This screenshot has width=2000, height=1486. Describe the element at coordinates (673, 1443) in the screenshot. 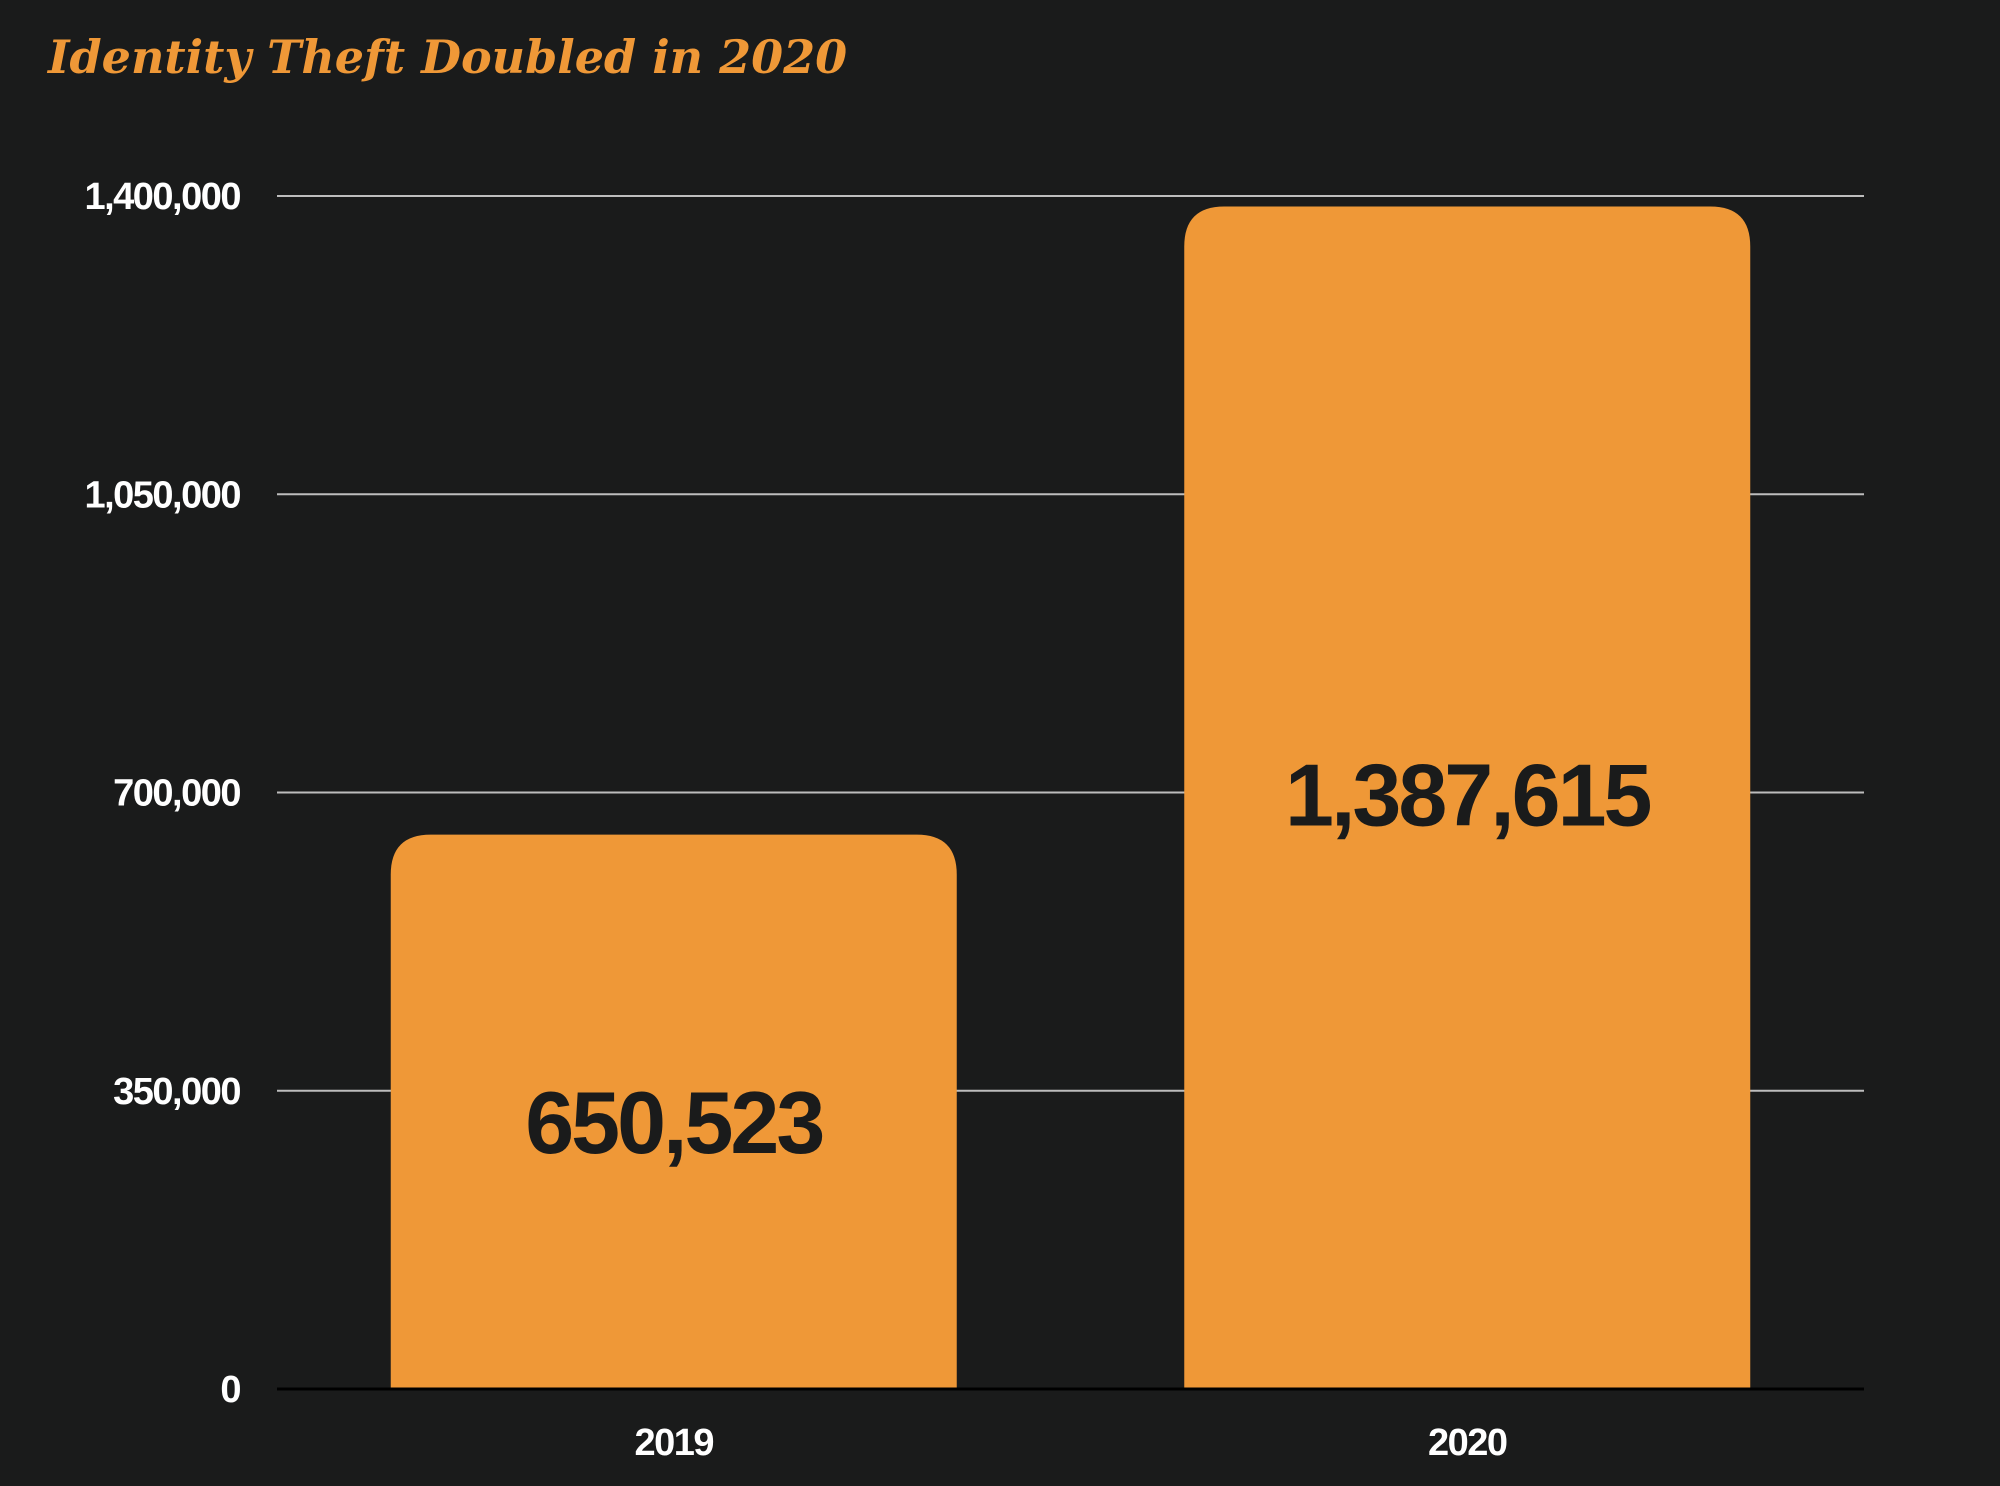

I see `x-tick-label: 2019` at that location.